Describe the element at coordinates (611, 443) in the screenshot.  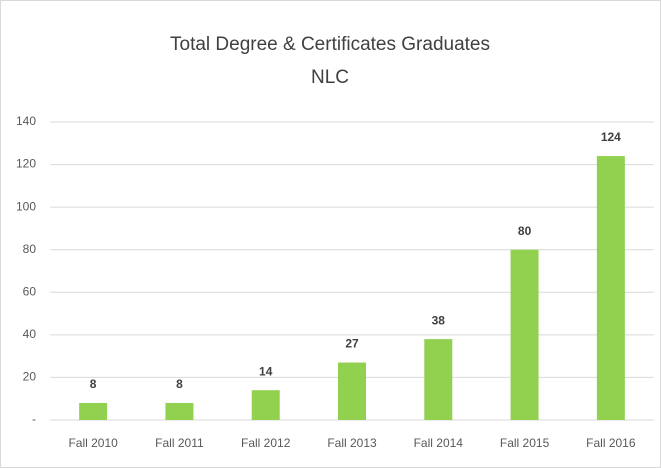
I see `x-tick-label: Fall 2016` at that location.